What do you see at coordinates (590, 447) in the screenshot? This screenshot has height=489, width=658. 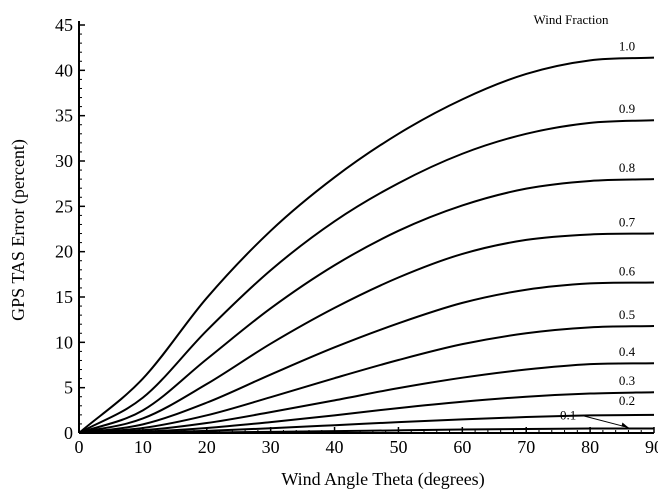 I see `x-tick-label: 80` at bounding box center [590, 447].